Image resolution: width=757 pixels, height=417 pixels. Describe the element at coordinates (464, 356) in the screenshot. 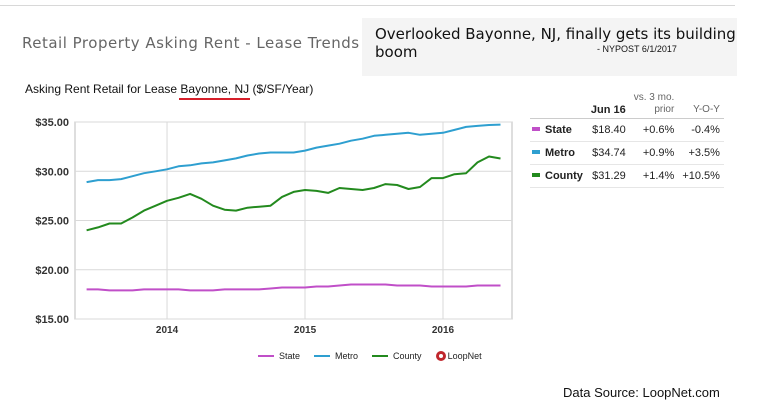

I see `loopnet-brand: LoopNet` at that location.